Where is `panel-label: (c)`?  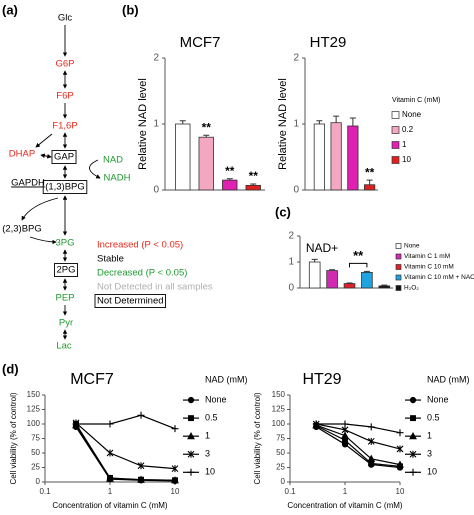 panel-label: (c) is located at coordinates (283, 211).